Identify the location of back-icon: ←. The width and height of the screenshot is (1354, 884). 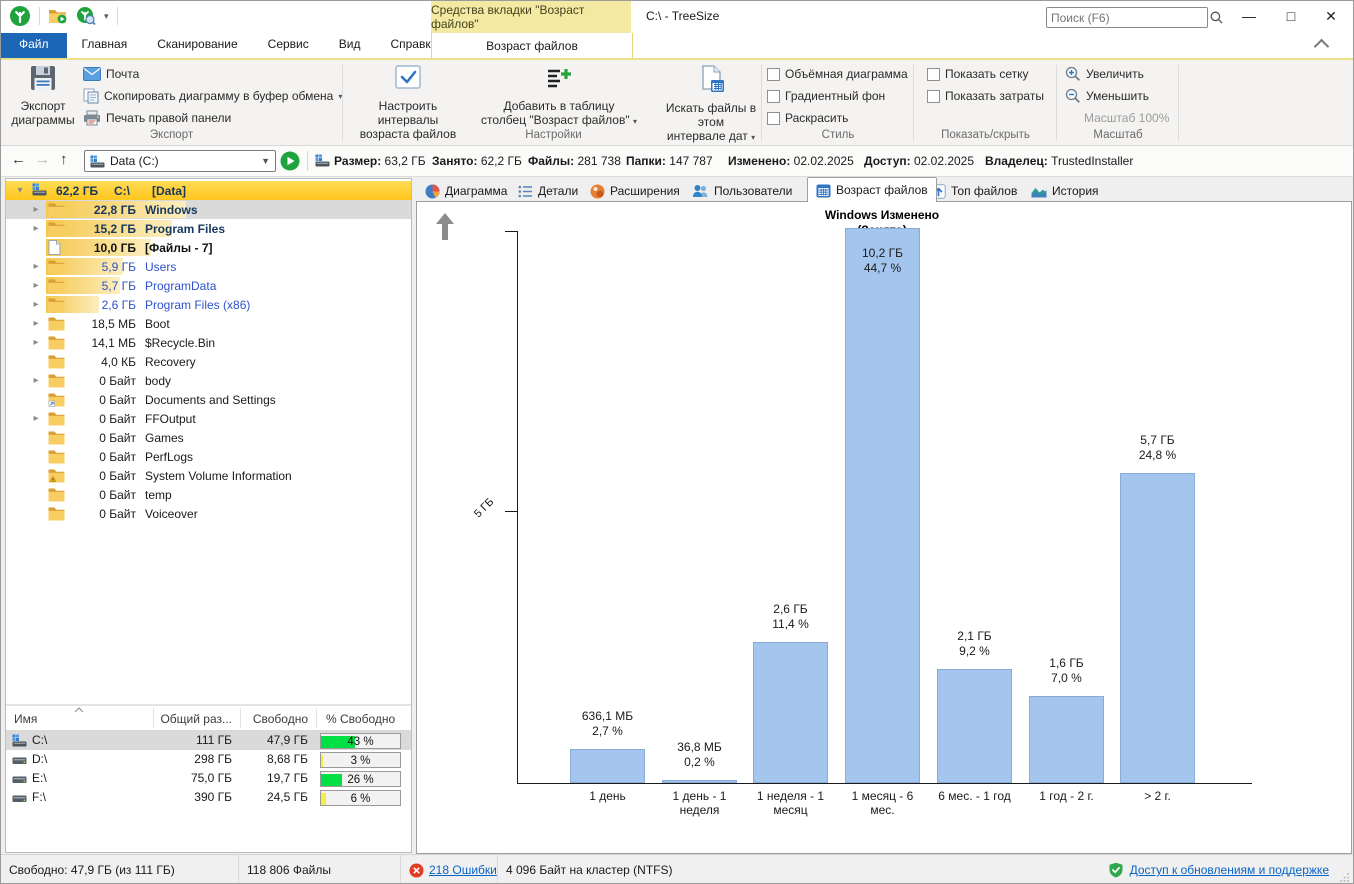
(18, 159).